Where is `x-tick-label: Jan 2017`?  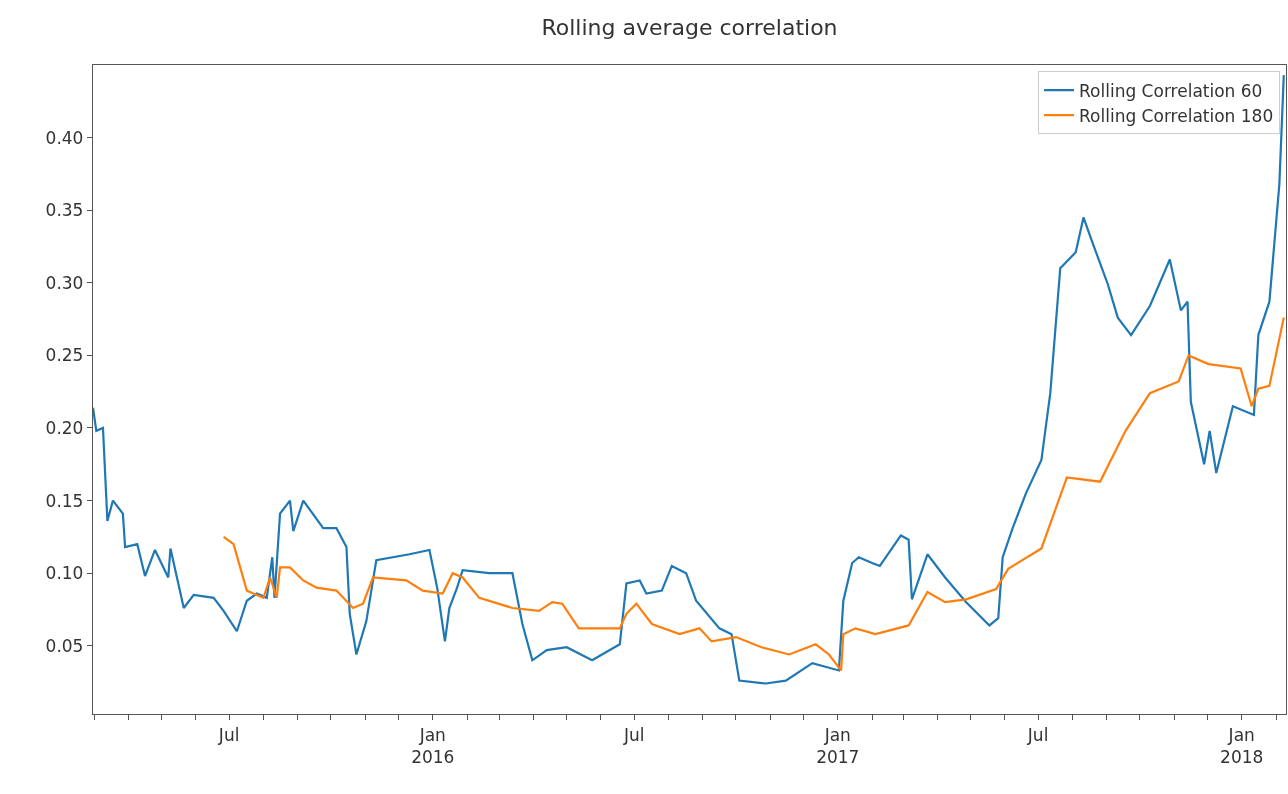 x-tick-label: Jan 2017 is located at coordinates (838, 745).